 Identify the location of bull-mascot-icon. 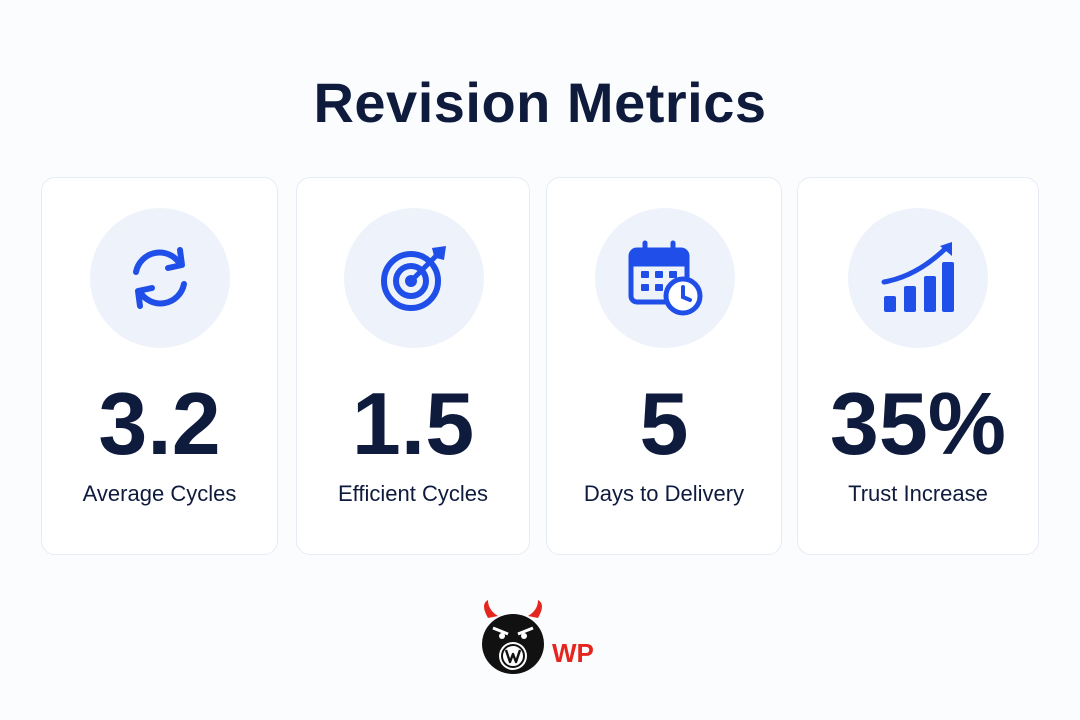
(513, 637).